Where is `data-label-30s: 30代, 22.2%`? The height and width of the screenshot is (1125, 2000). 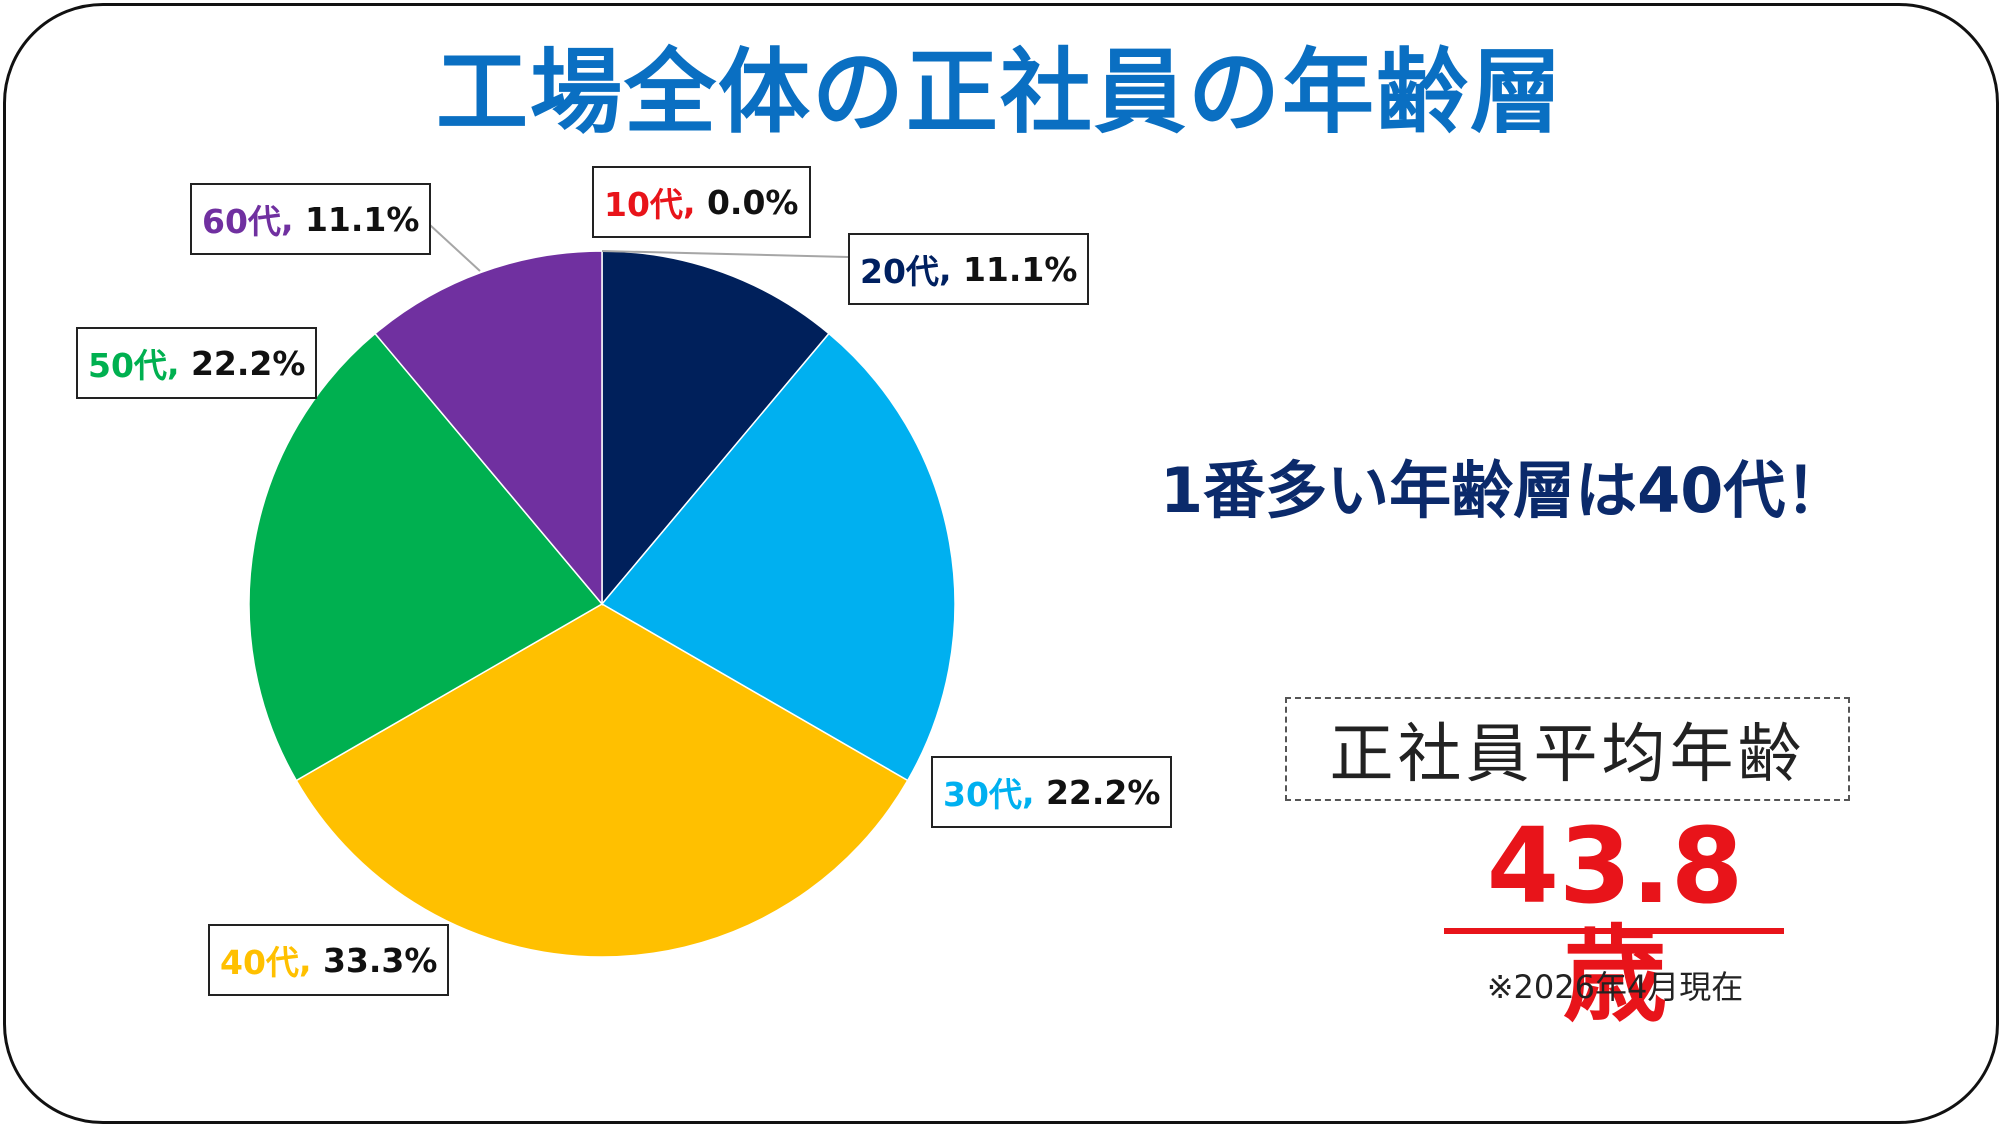
data-label-30s: 30代, 22.2% is located at coordinates (1052, 792).